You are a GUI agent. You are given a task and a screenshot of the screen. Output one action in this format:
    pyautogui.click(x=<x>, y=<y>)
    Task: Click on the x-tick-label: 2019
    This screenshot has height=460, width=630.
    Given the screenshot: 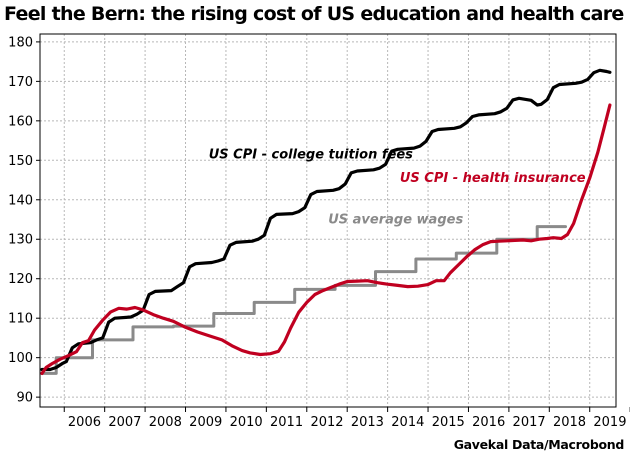 What is the action you would take?
    pyautogui.click(x=609, y=422)
    